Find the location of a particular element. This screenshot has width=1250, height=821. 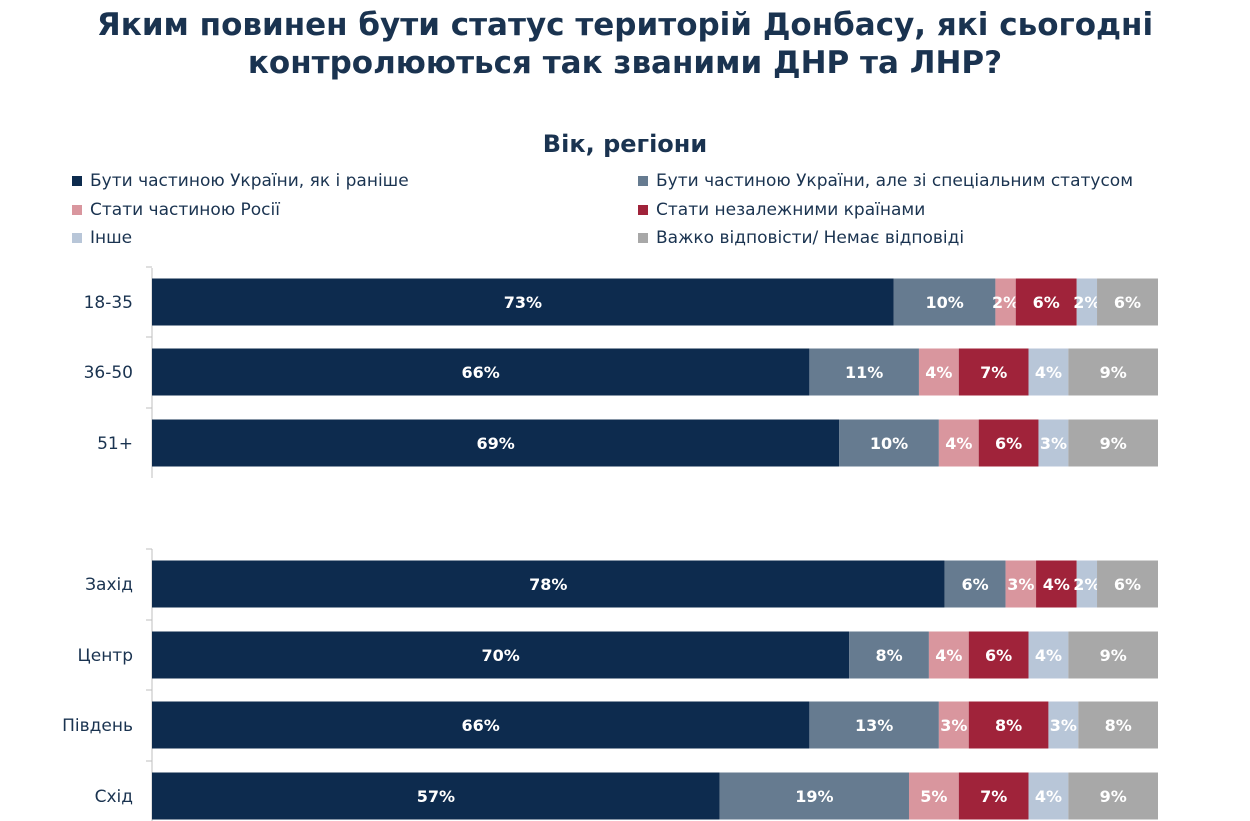

legend-item-6: Важко відповісти/ Немає відповіді is located at coordinates (801, 238).